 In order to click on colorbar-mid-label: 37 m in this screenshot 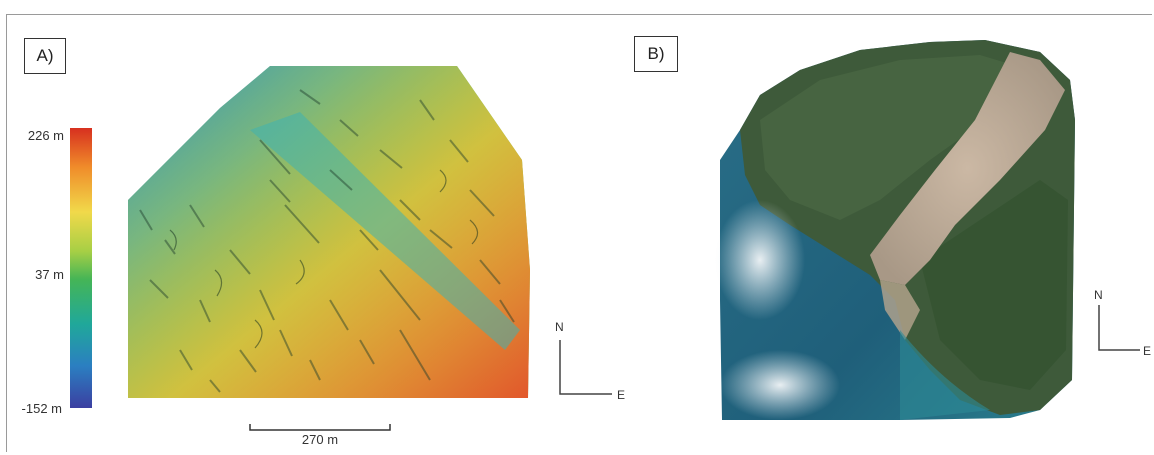, I will do `click(49, 274)`.